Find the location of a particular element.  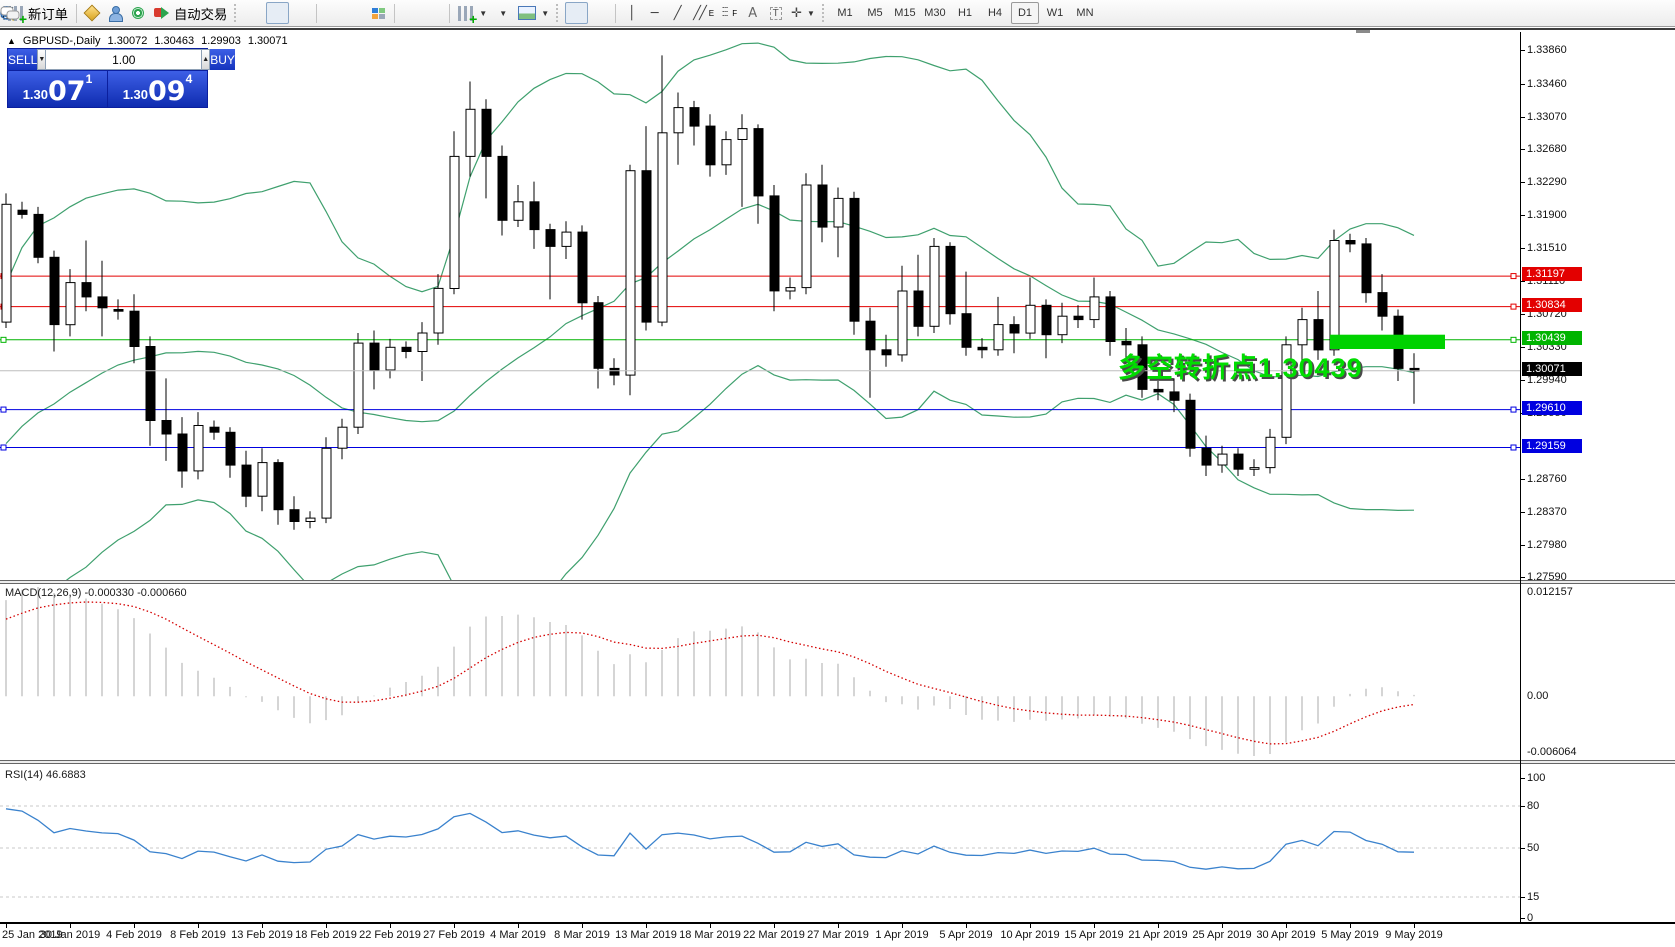

dropdown-arrow-icon: ▼ is located at coordinates (811, 13).